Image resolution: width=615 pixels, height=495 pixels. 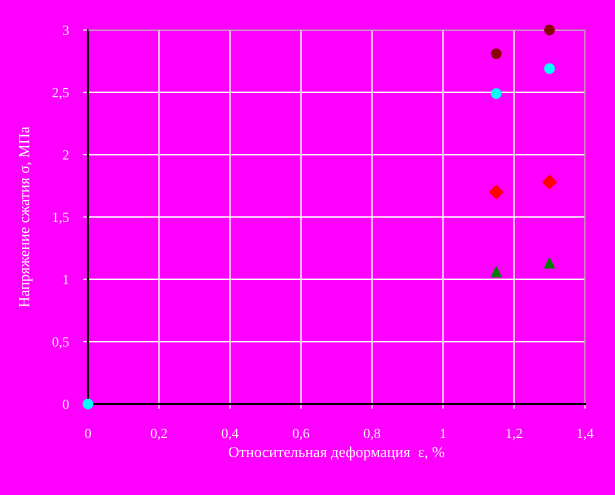 What do you see at coordinates (60, 343) in the screenshot?
I see `y-tick-label: 0,5` at bounding box center [60, 343].